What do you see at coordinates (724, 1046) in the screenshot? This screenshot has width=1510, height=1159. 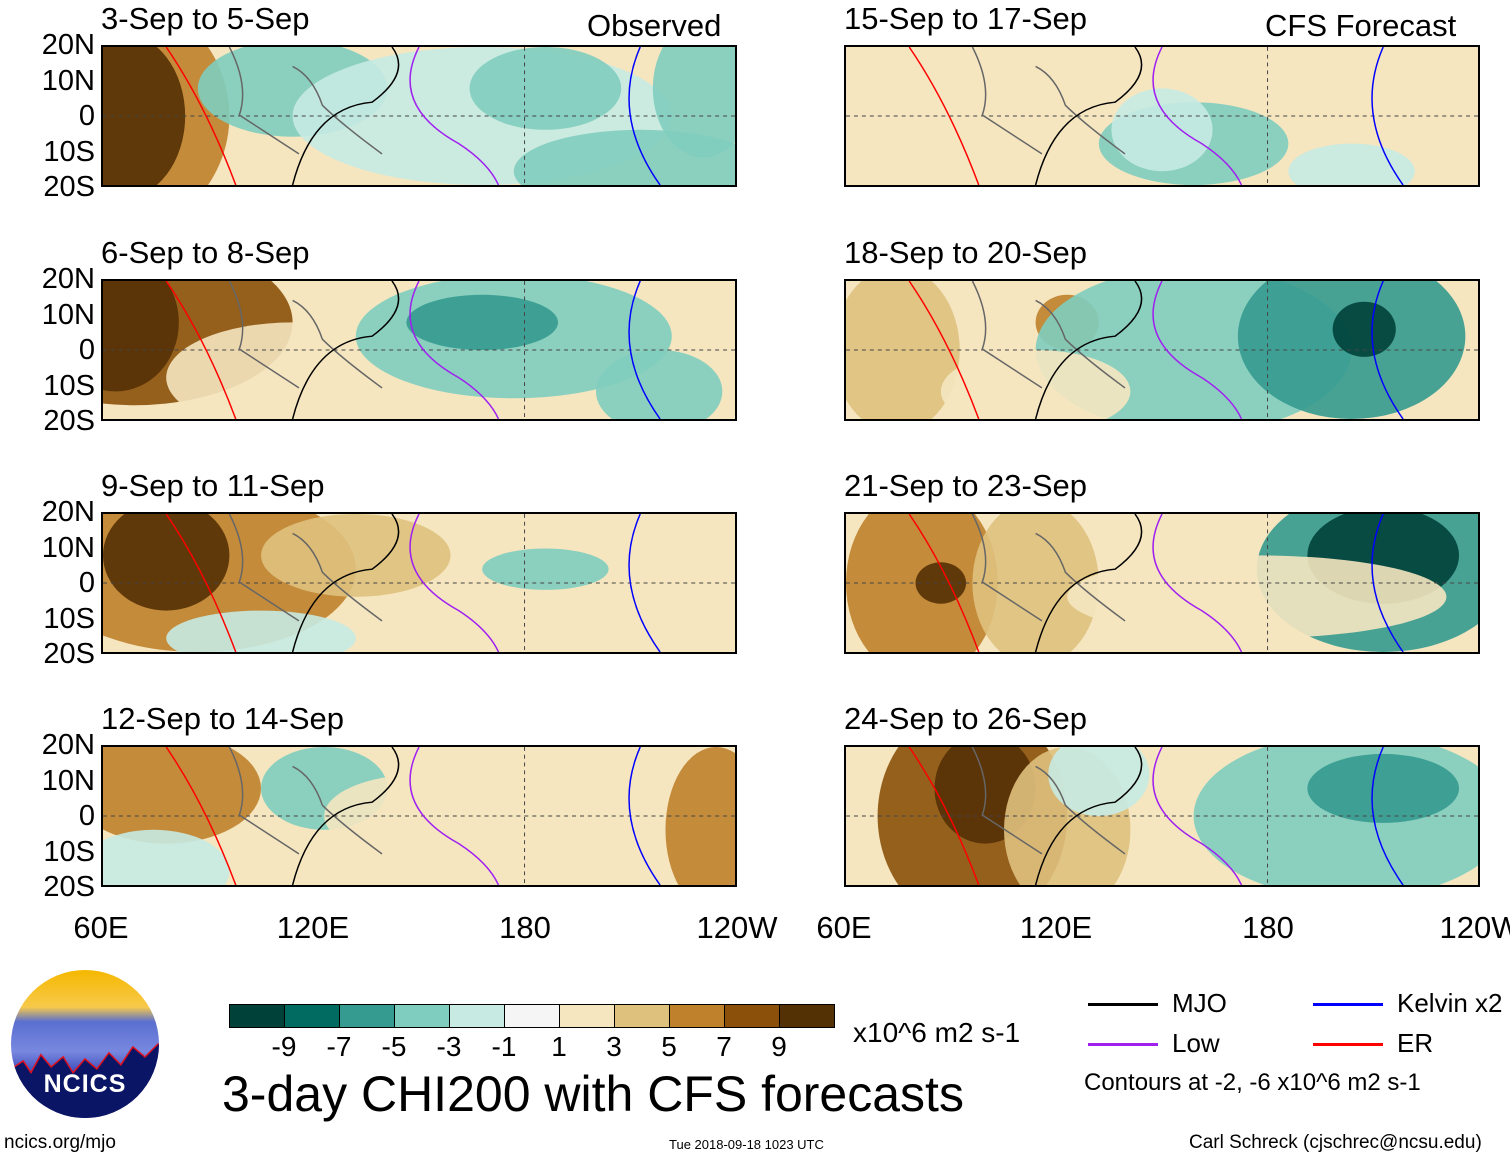 I see `colorbar-label: 7` at bounding box center [724, 1046].